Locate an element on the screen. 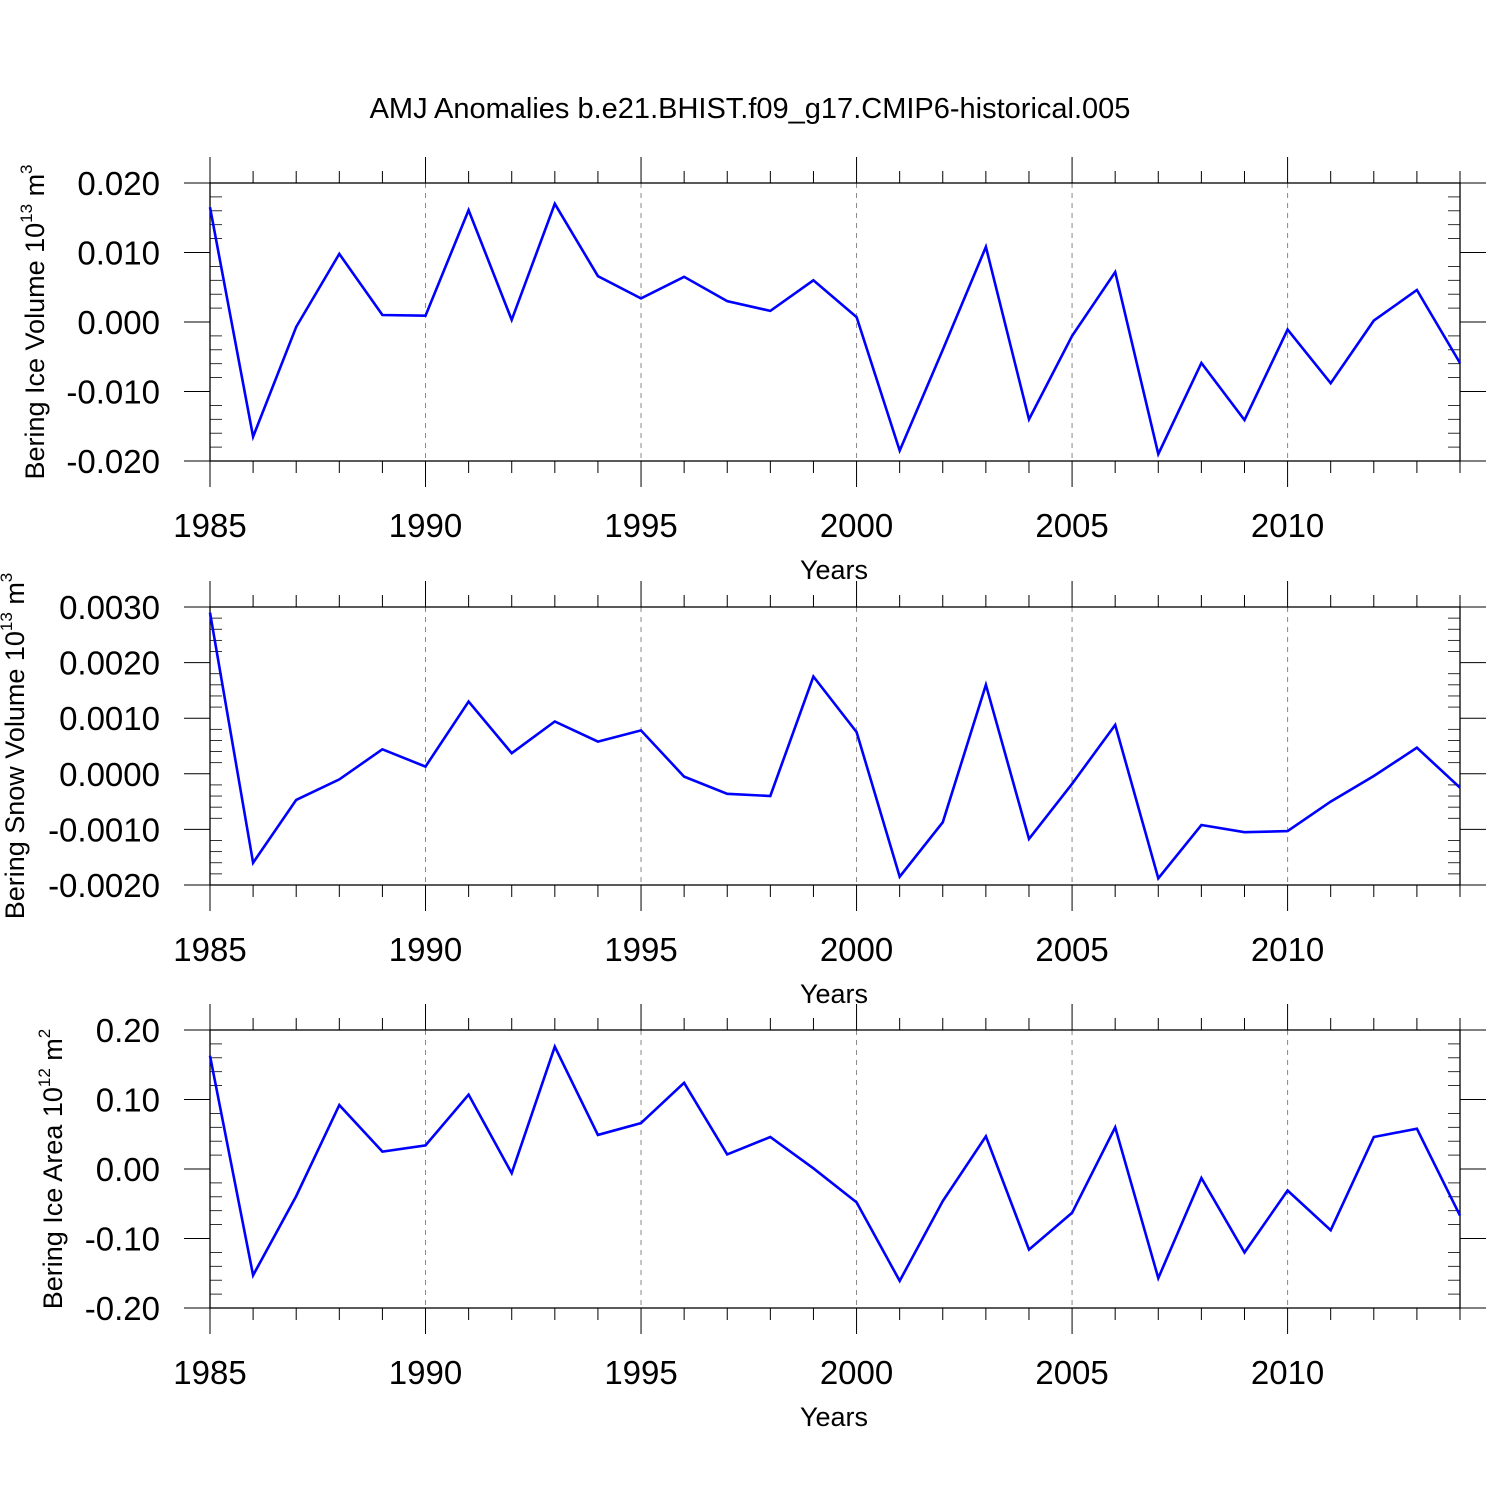 The width and height of the screenshot is (1500, 1500). y-tick-label: 0.20 is located at coordinates (128, 1030).